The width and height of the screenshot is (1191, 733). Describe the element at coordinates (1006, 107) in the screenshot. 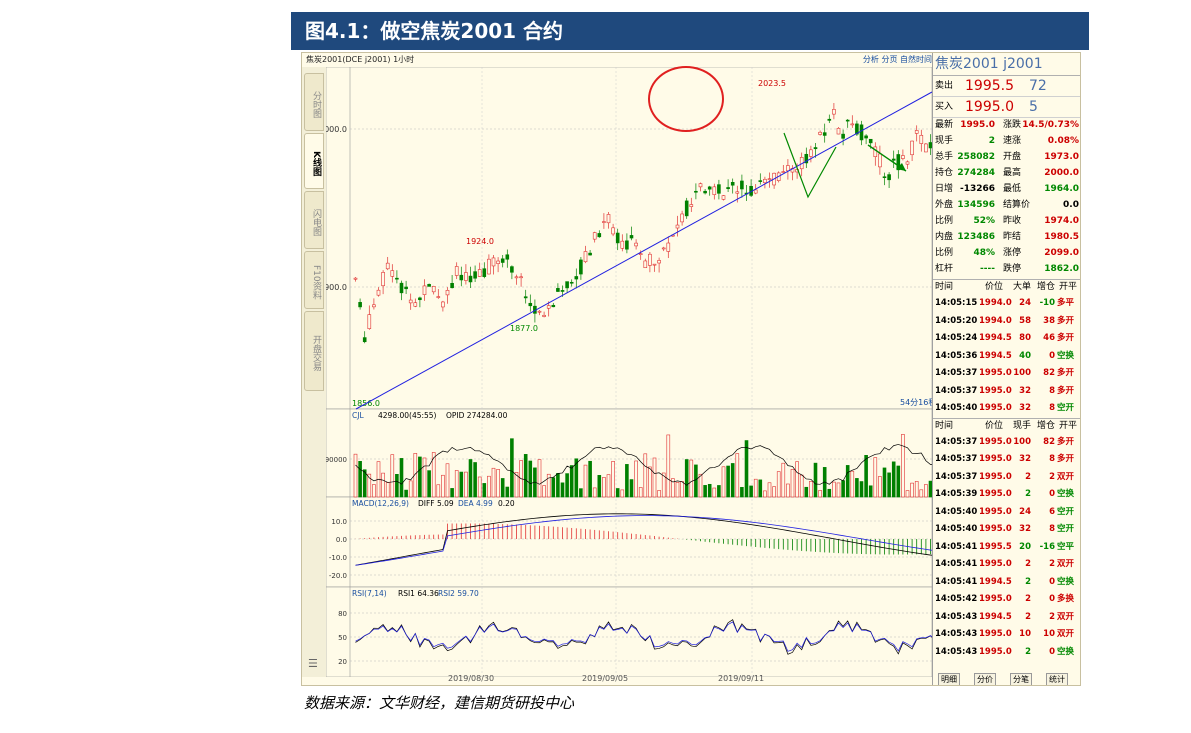

I see `buy-row: 买入 1995.0 5` at that location.